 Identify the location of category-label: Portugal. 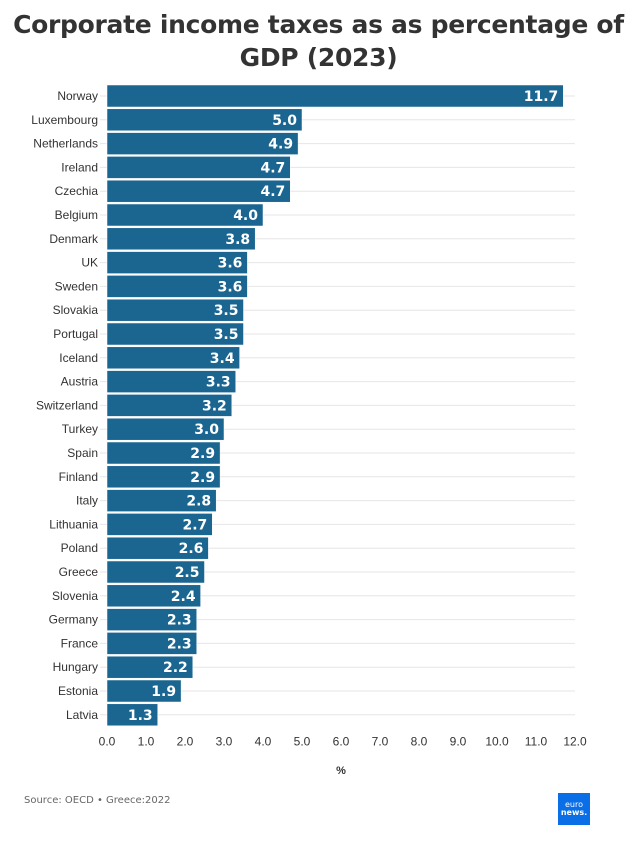
(75, 334).